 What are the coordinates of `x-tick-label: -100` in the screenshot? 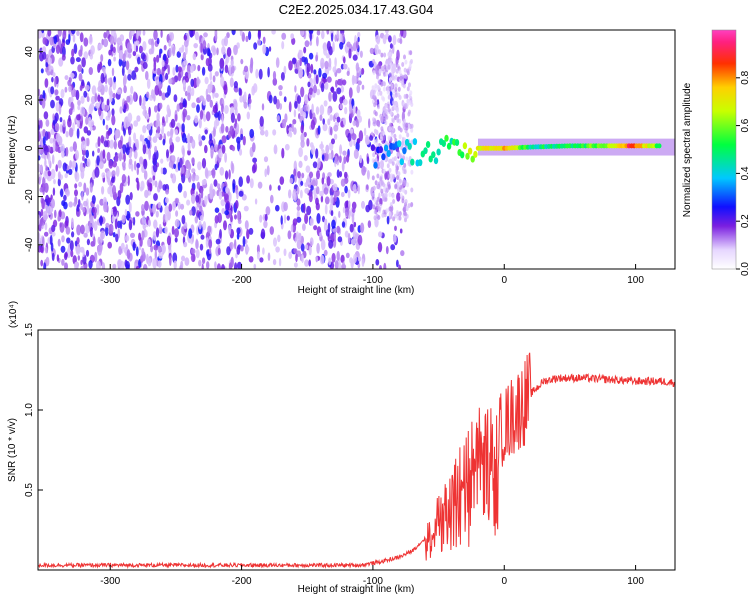 It's located at (373, 581).